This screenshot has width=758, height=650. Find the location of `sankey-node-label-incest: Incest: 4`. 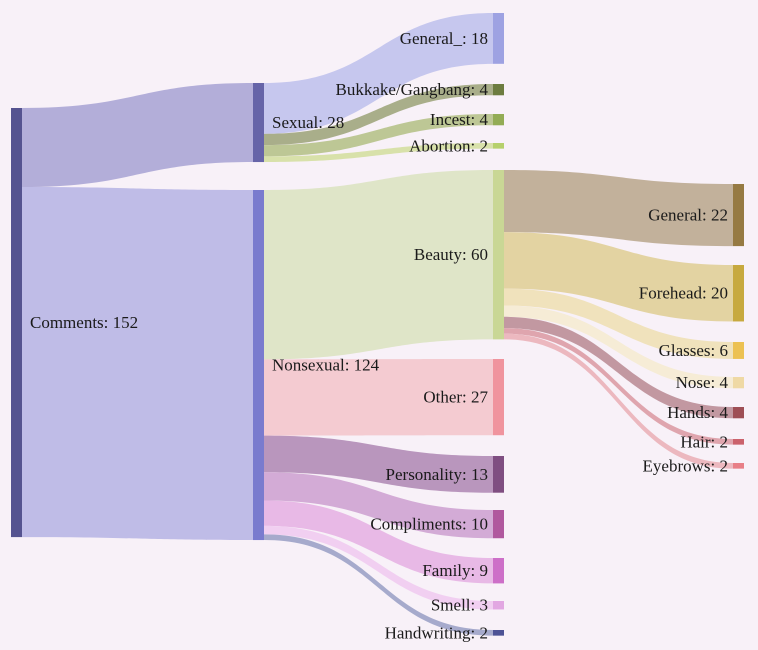

sankey-node-label-incest: Incest: 4 is located at coordinates (459, 119).